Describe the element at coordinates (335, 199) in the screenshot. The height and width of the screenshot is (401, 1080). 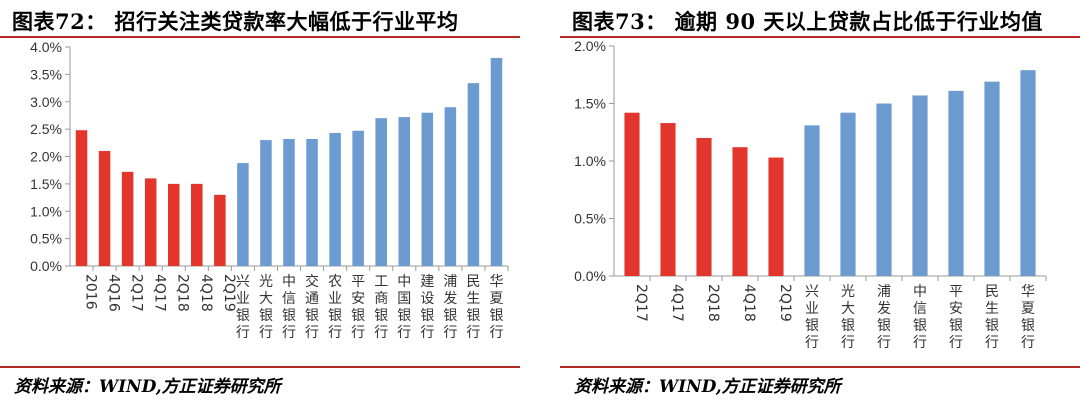
I see `bar-农业银行` at that location.